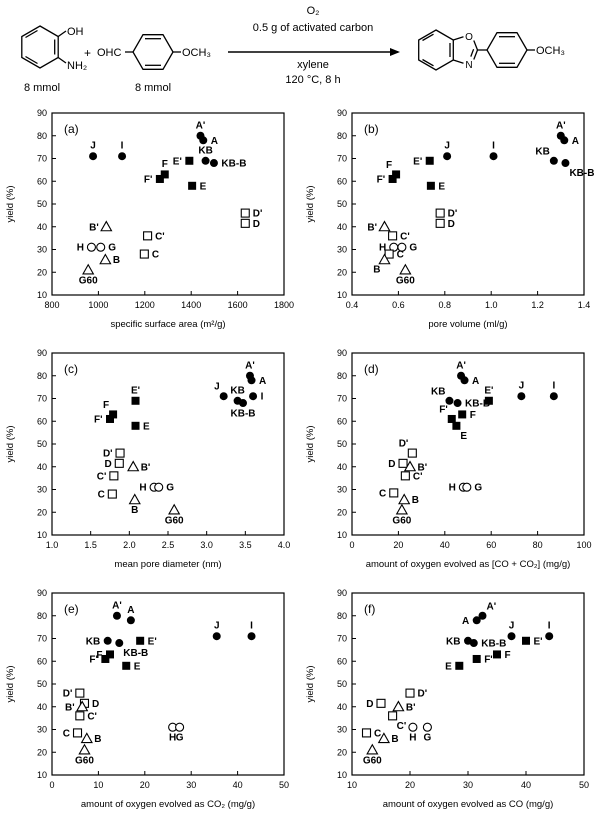  What do you see at coordinates (352, 305) in the screenshot?
I see `x-tick-label: 0.4` at bounding box center [352, 305].